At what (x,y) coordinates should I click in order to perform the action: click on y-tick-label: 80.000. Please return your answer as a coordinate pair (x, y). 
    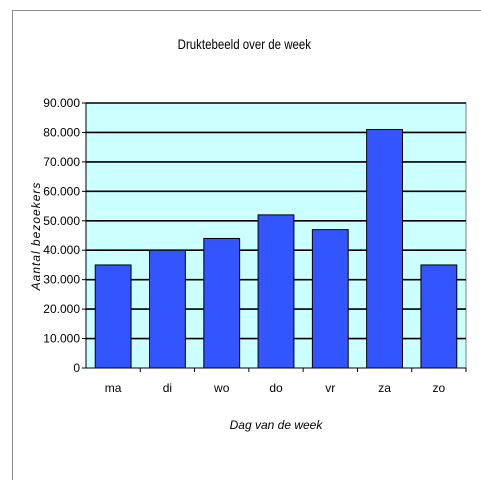
    Looking at the image, I should click on (61, 132).